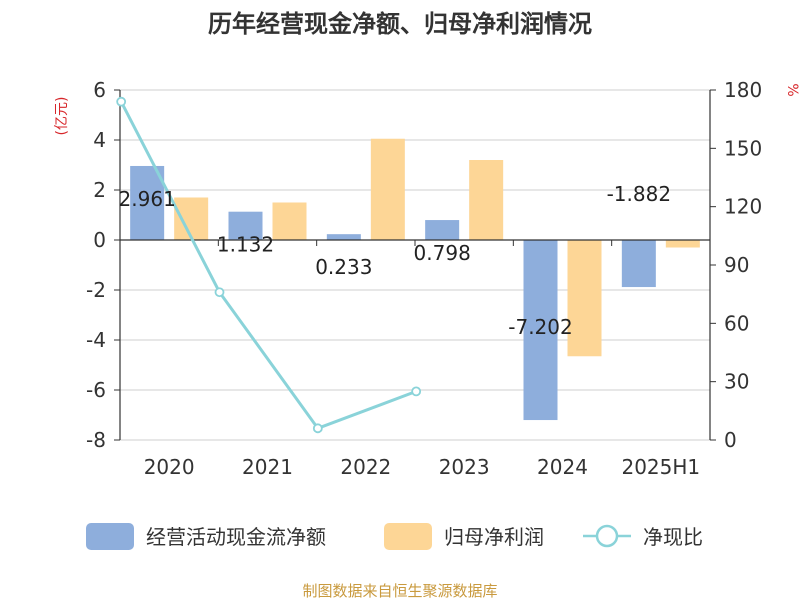  Describe the element at coordinates (245, 245) in the screenshot. I see `cashflow-data-label: 1.132` at that location.